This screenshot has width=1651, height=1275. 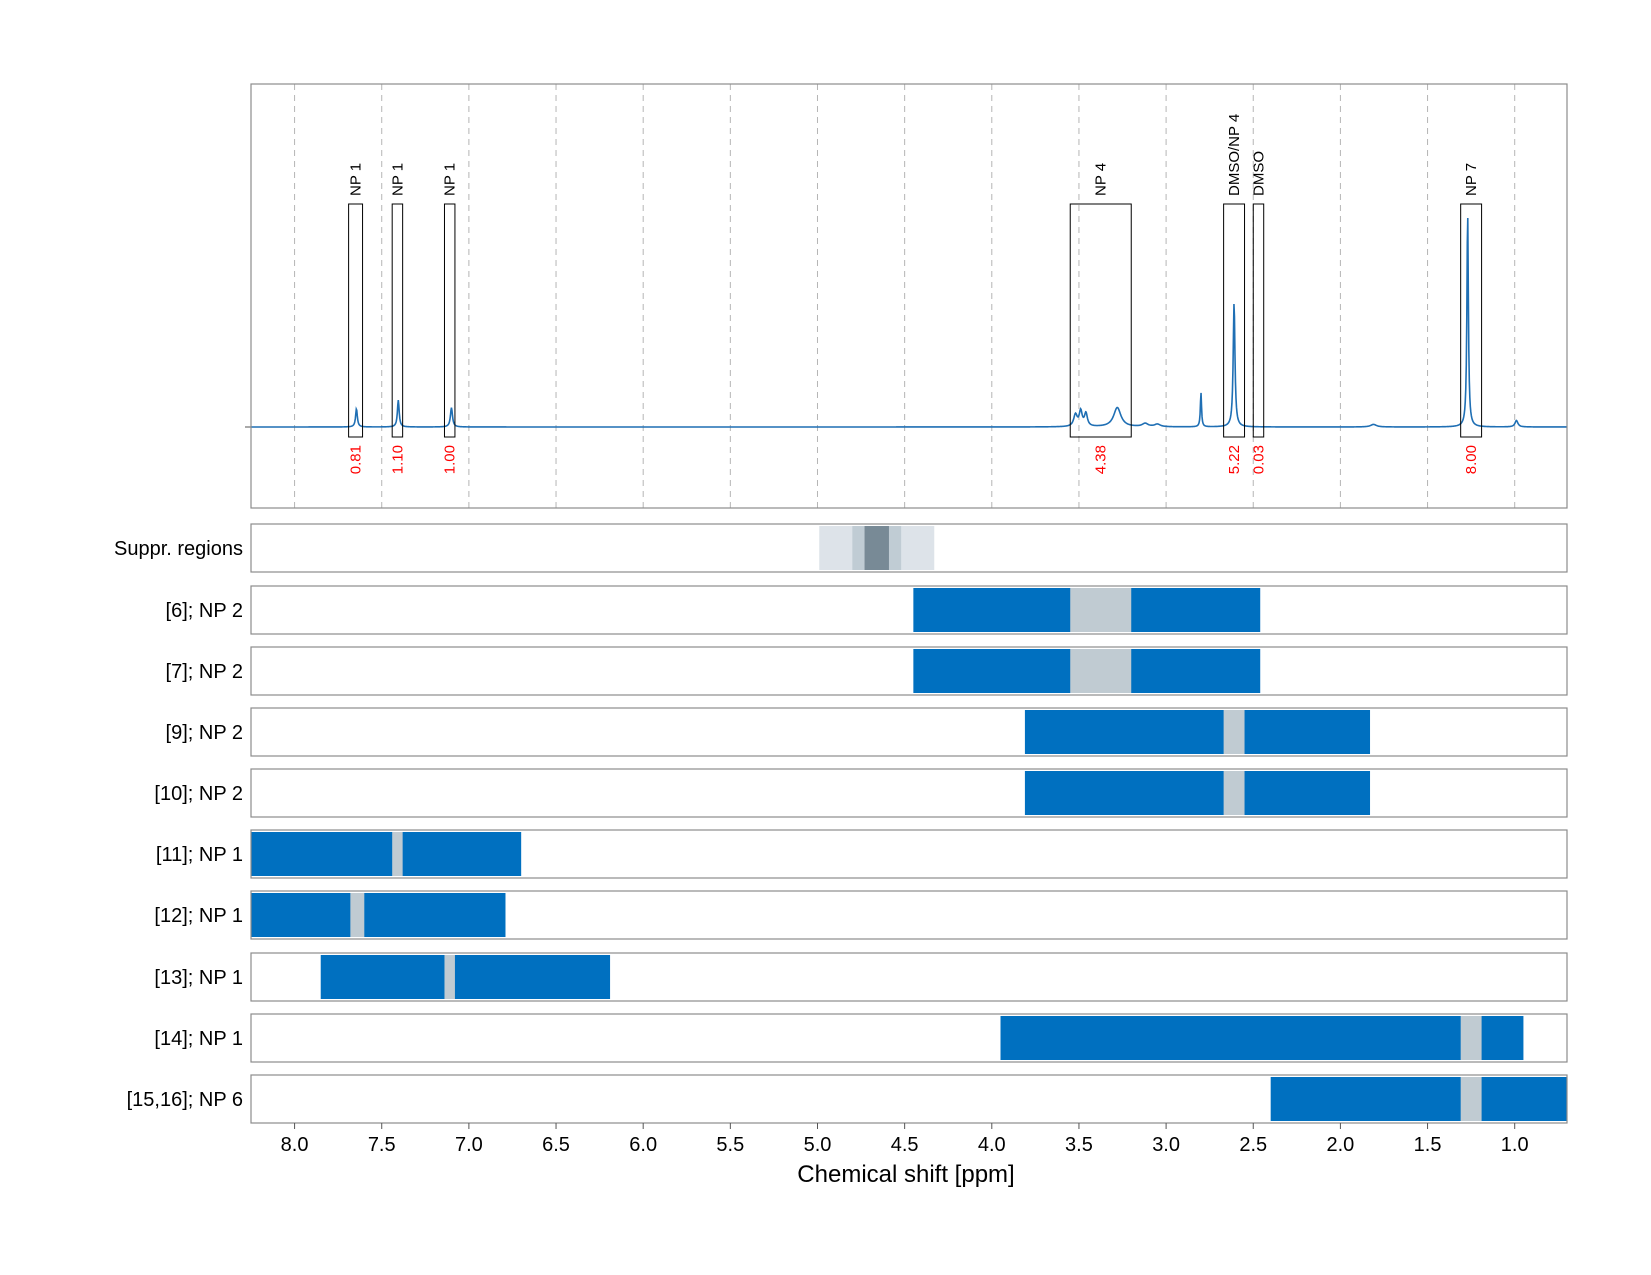 What do you see at coordinates (204, 733) in the screenshot?
I see `track-label: [9]; NP 2` at bounding box center [204, 733].